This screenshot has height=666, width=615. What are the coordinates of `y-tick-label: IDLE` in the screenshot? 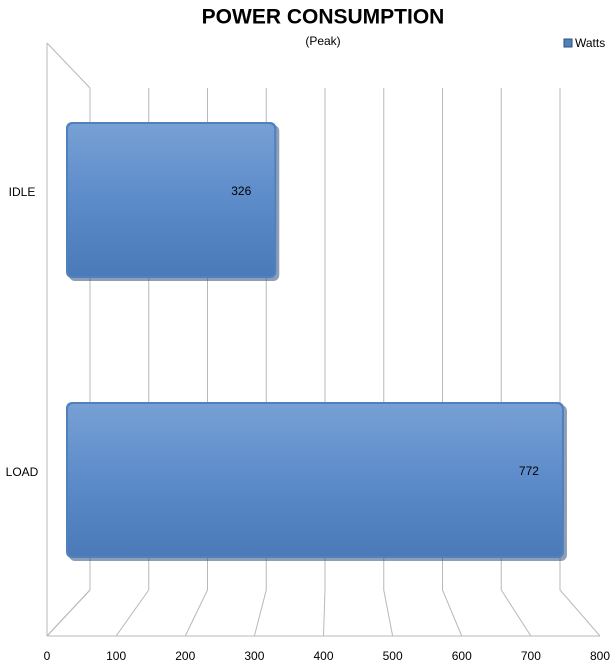 It's located at (22, 192).